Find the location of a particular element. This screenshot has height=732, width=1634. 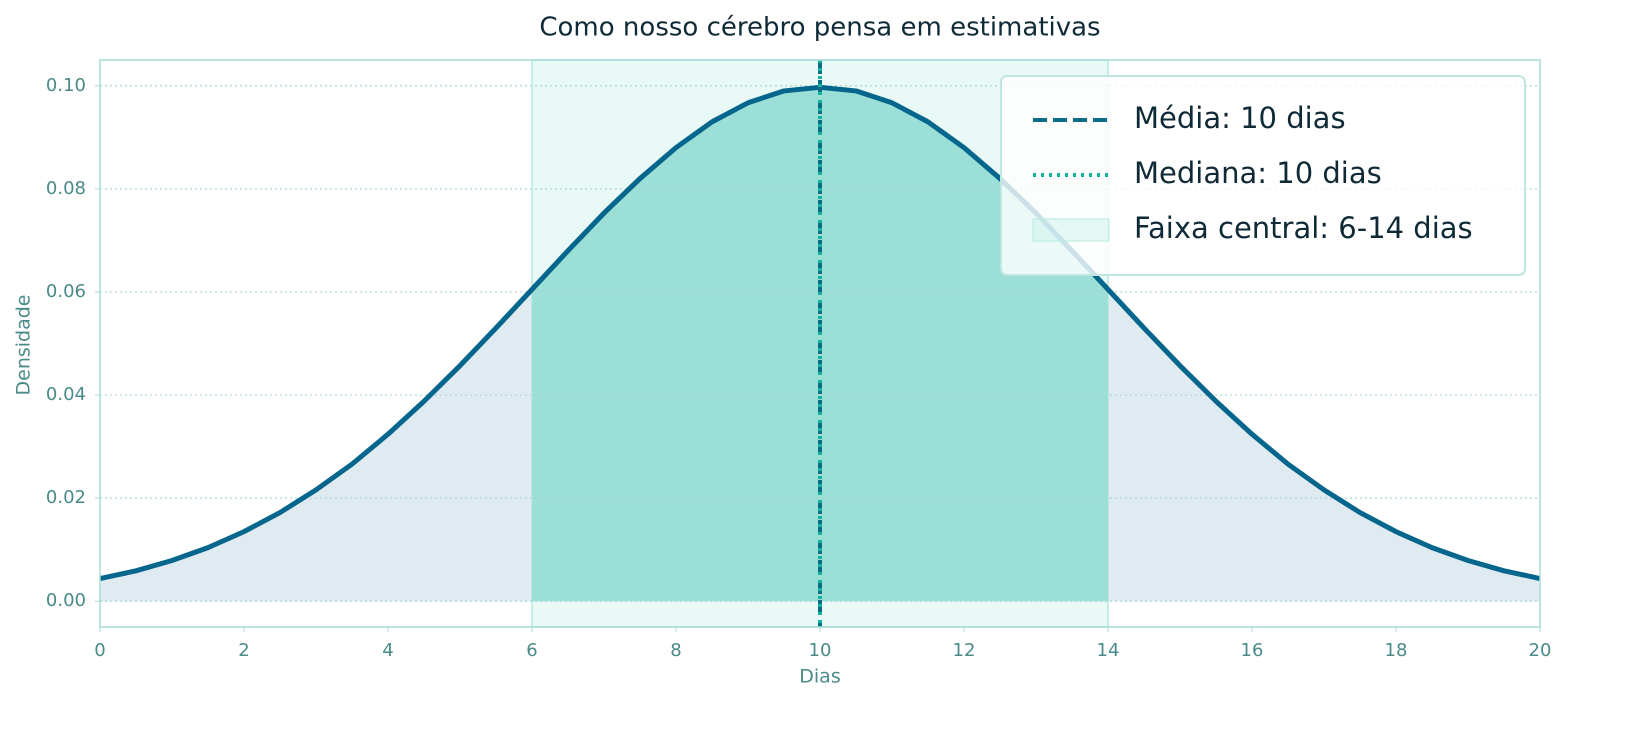

y-tick-label: 0.00 is located at coordinates (66, 600).